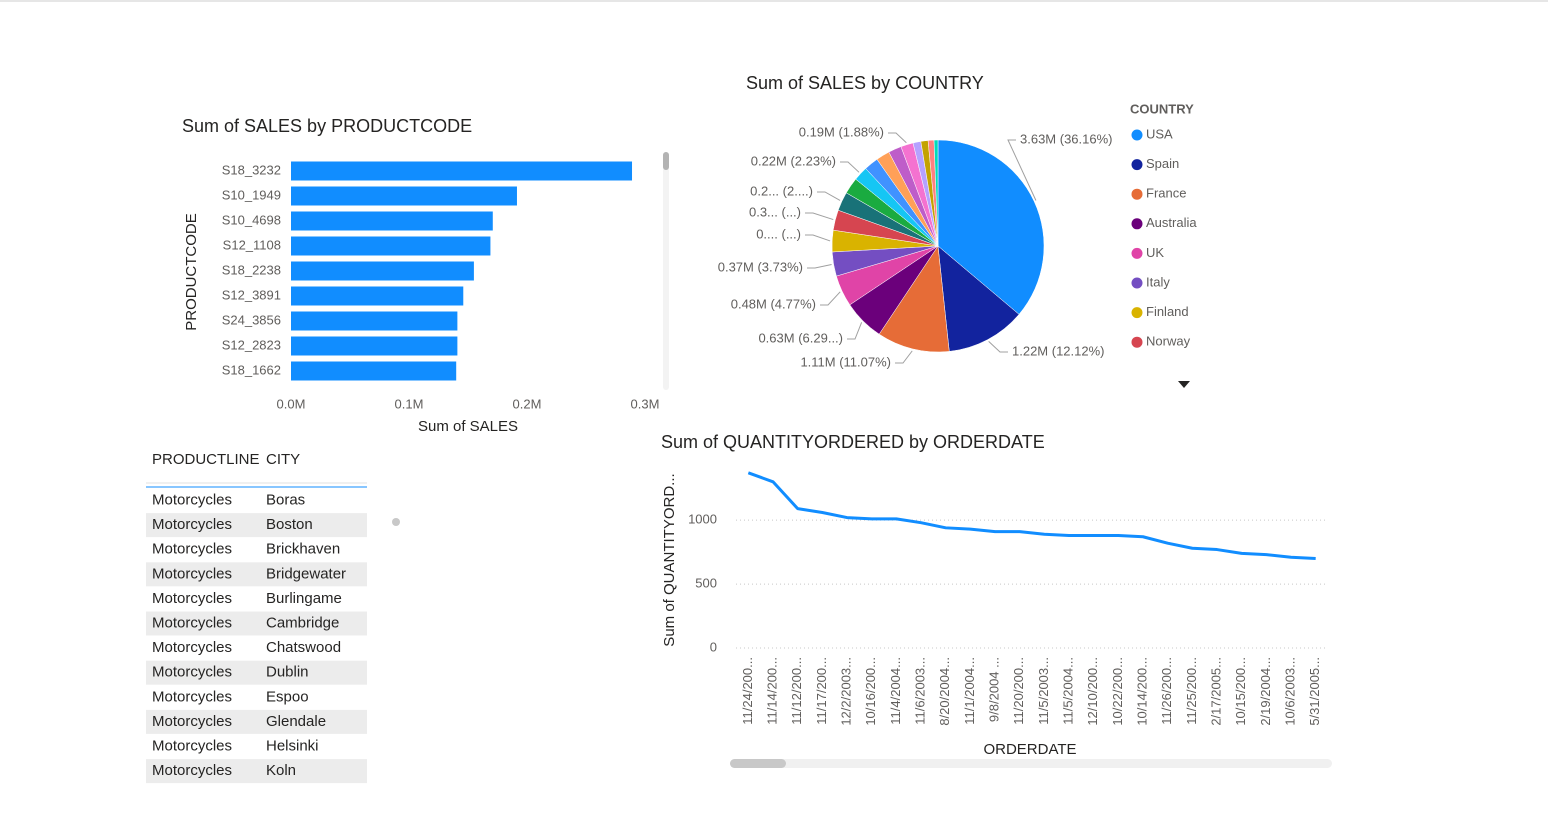 The image size is (1548, 813). What do you see at coordinates (302, 622) in the screenshot?
I see `table-cell: Cambridge` at bounding box center [302, 622].